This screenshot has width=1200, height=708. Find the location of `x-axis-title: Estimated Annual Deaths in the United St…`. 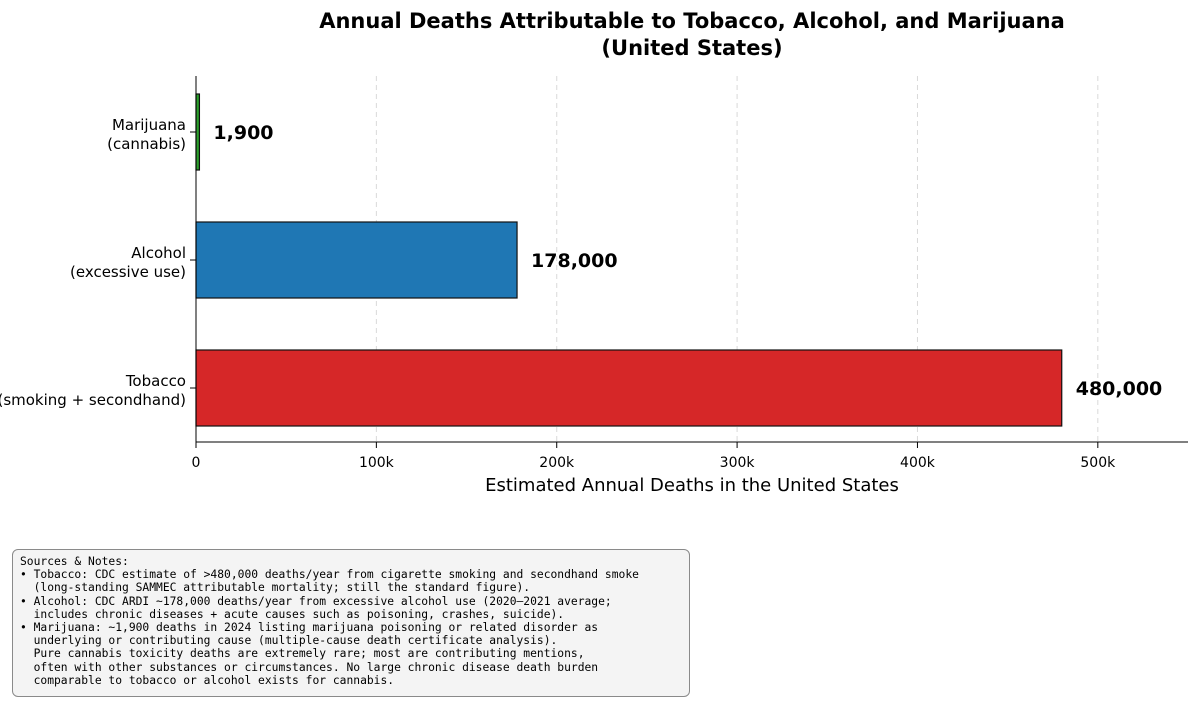

x-axis-title: Estimated Annual Deaths in the United St… is located at coordinates (692, 485).